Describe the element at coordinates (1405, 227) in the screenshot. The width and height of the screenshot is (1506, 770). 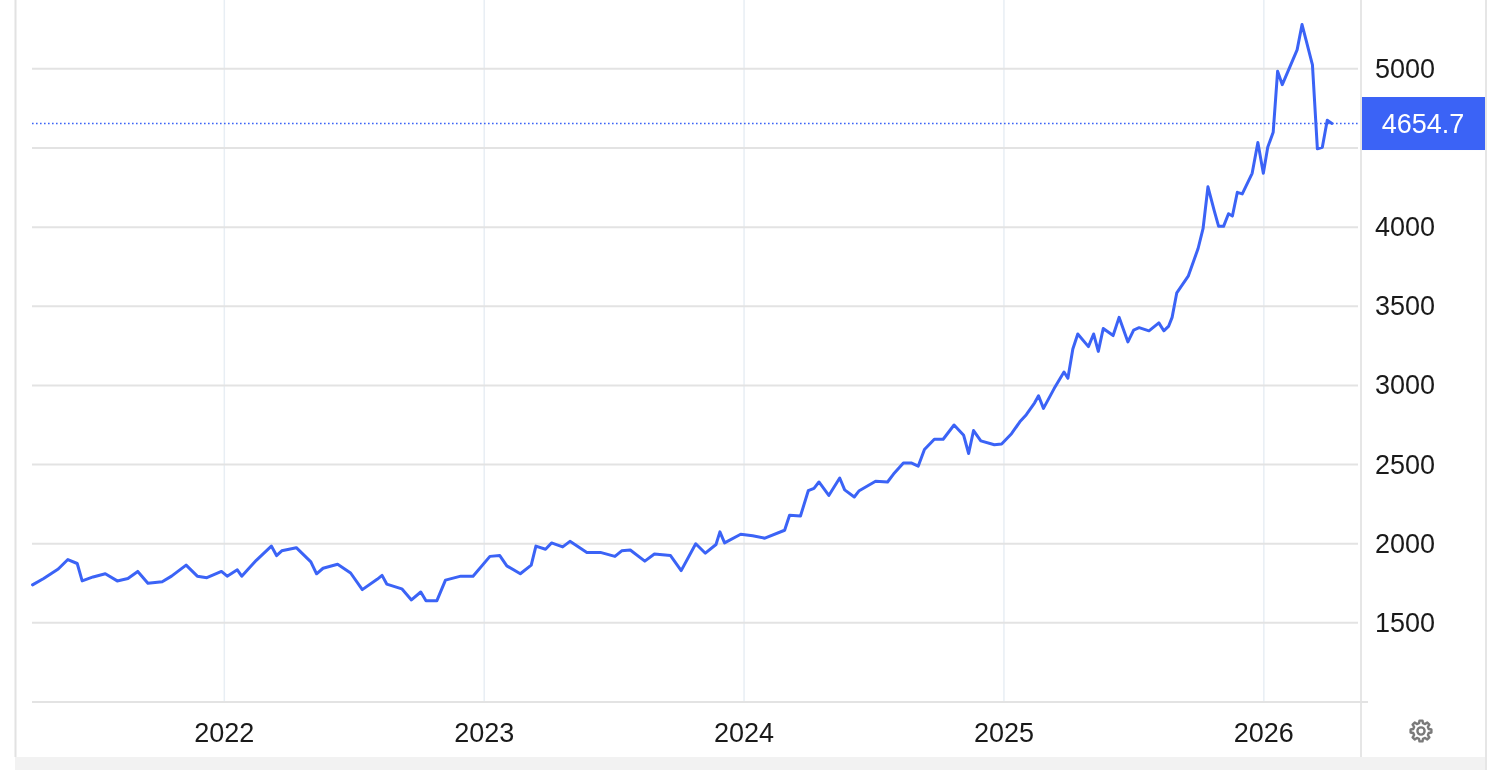
I see `y-tick-label: 4000` at that location.